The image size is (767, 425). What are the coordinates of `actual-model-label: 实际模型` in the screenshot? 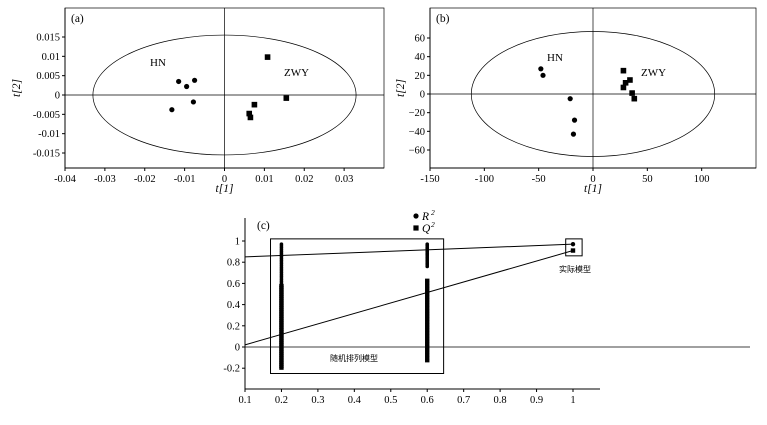 It's located at (575, 269).